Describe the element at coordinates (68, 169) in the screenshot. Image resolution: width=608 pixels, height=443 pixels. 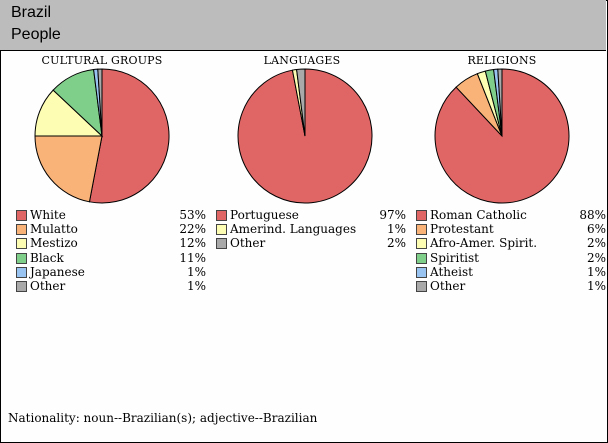
I see `pie-slice-mulatto` at that location.